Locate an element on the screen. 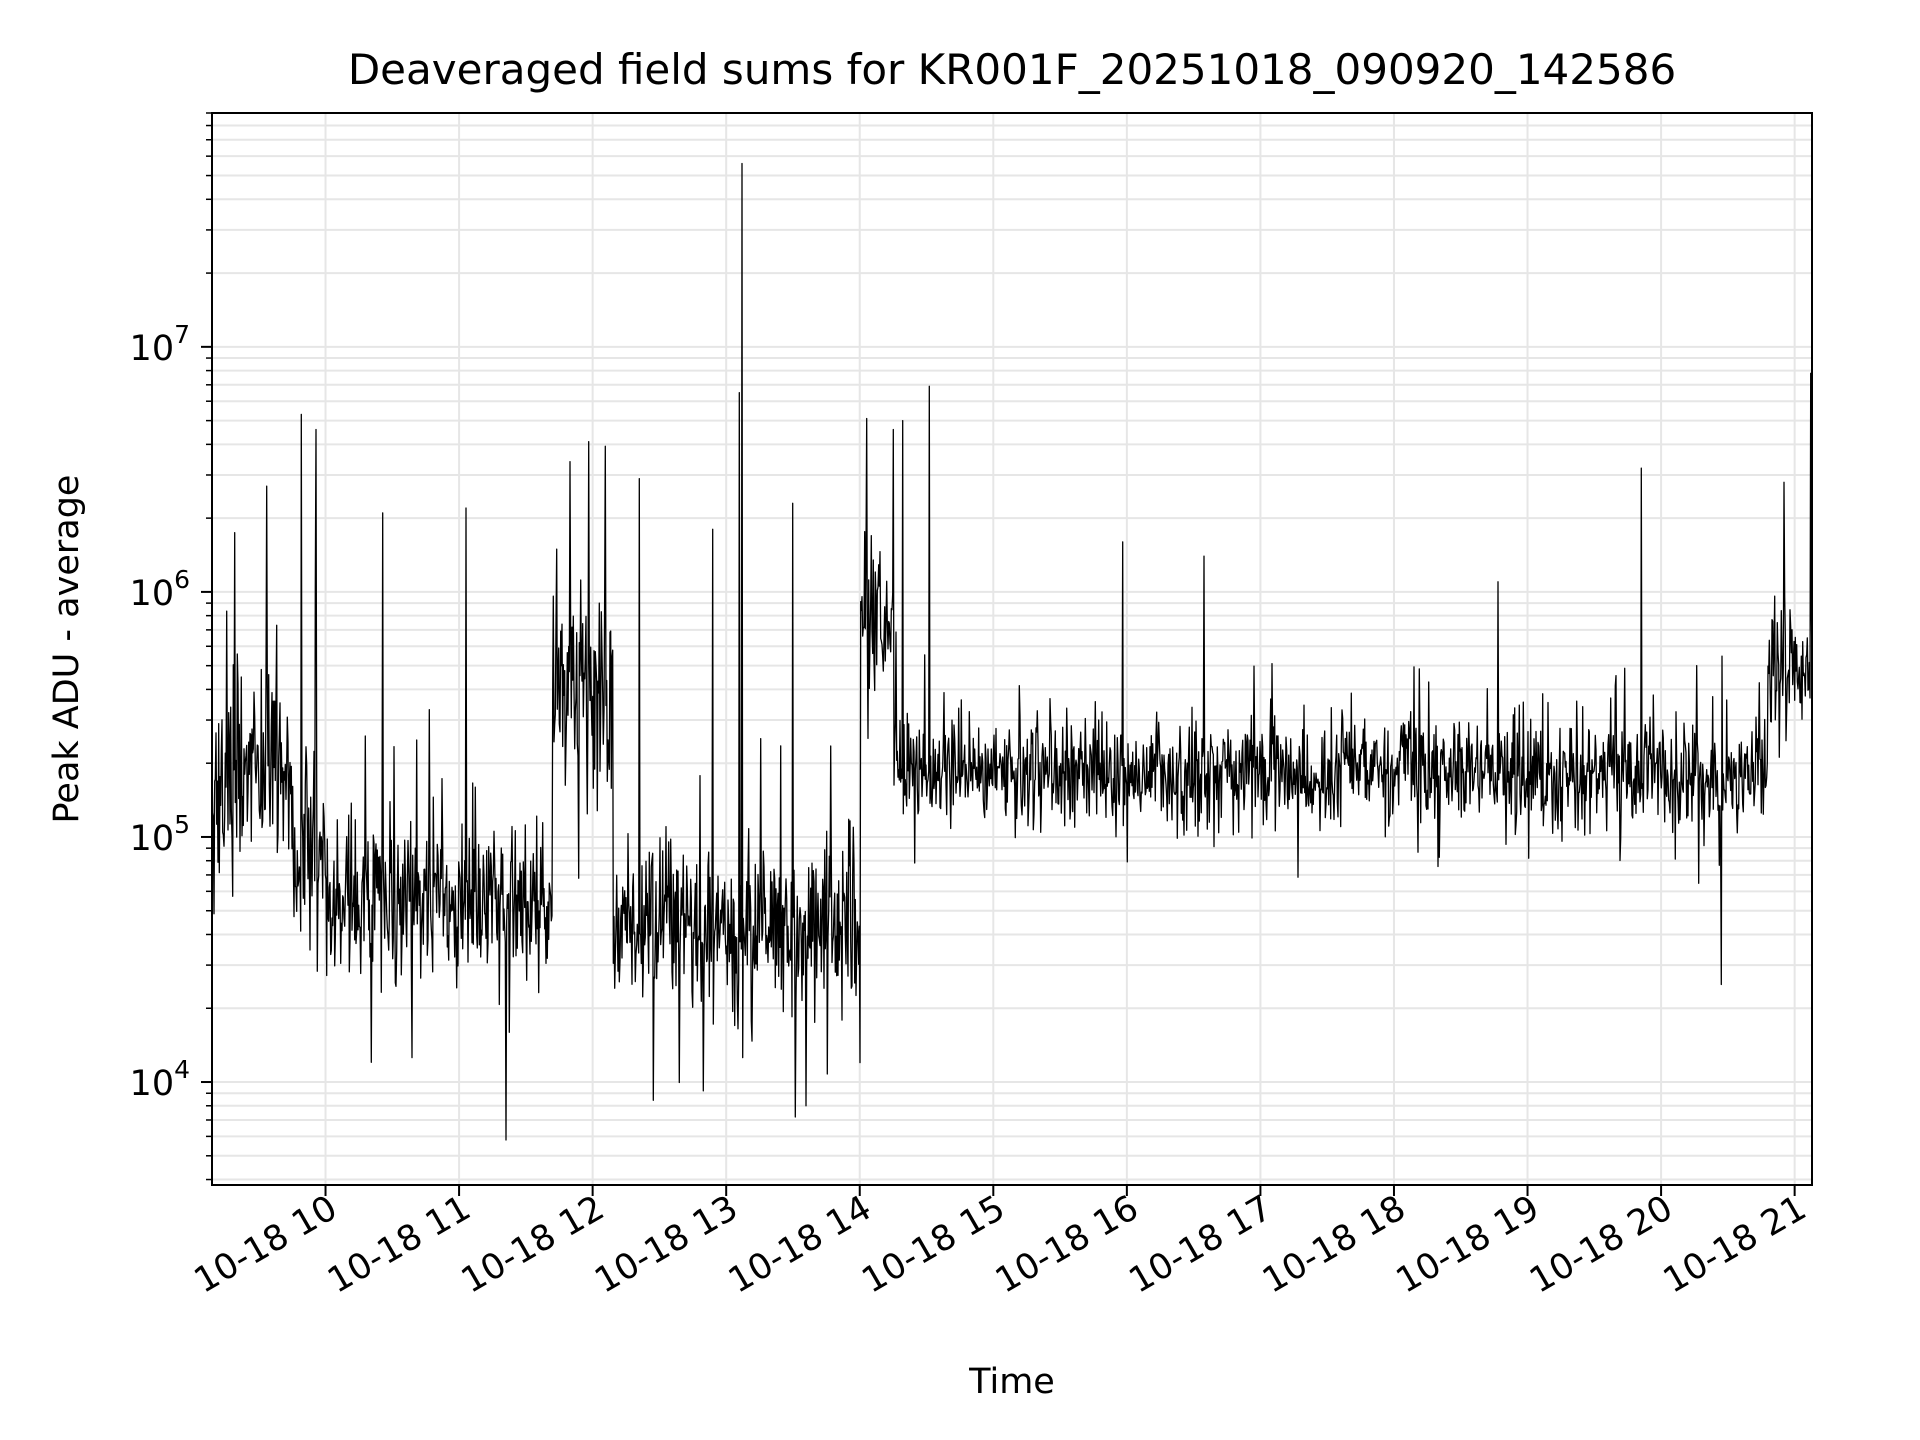 The image size is (1920, 1440). x-tick-label: 10-18 16 is located at coordinates (1067, 1244).